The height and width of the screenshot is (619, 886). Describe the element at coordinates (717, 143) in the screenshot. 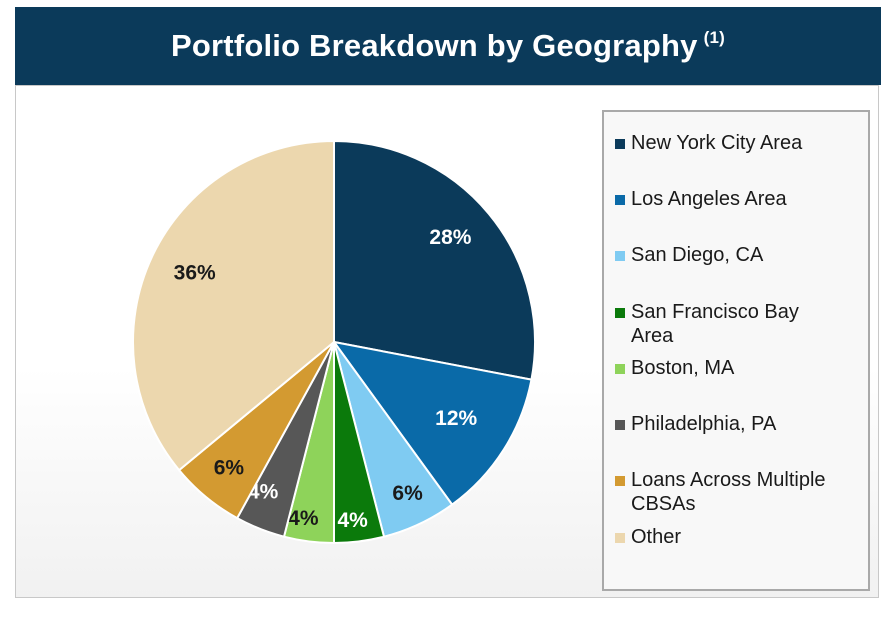

I see `legend-label: New York City Area` at that location.